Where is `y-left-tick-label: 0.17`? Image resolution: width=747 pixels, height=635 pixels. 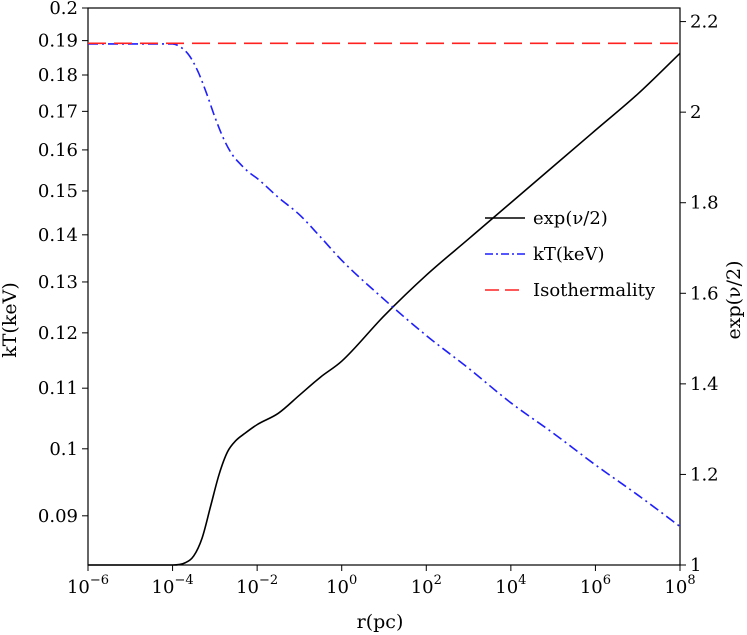 y-left-tick-label: 0.17 is located at coordinates (58, 111).